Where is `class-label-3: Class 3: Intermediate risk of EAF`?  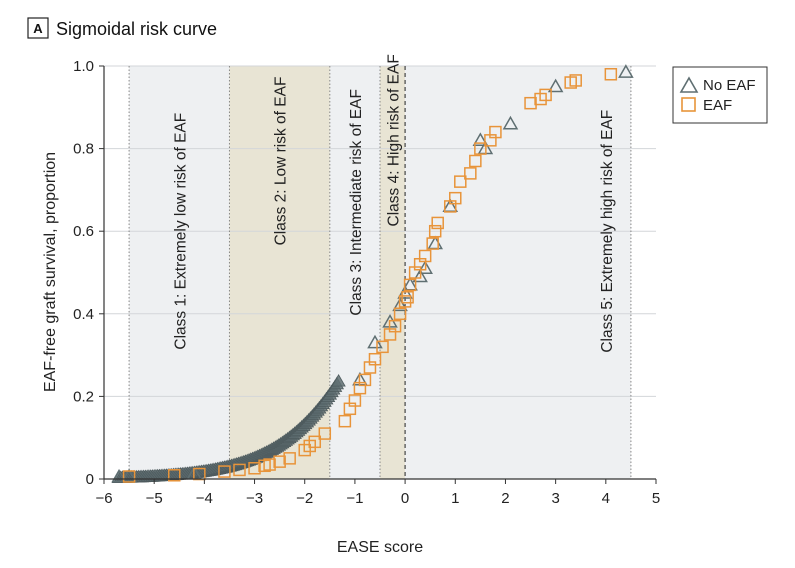
class-label-3: Class 3: Intermediate risk of EAF is located at coordinates (356, 202).